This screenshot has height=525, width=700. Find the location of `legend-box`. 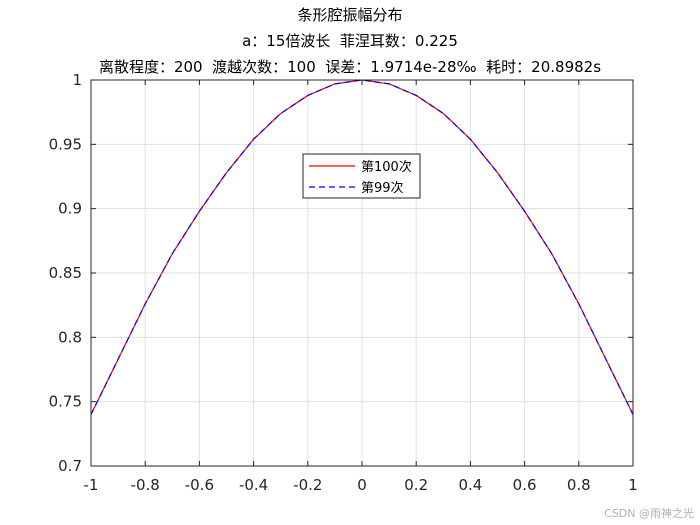

legend-box is located at coordinates (361, 176).